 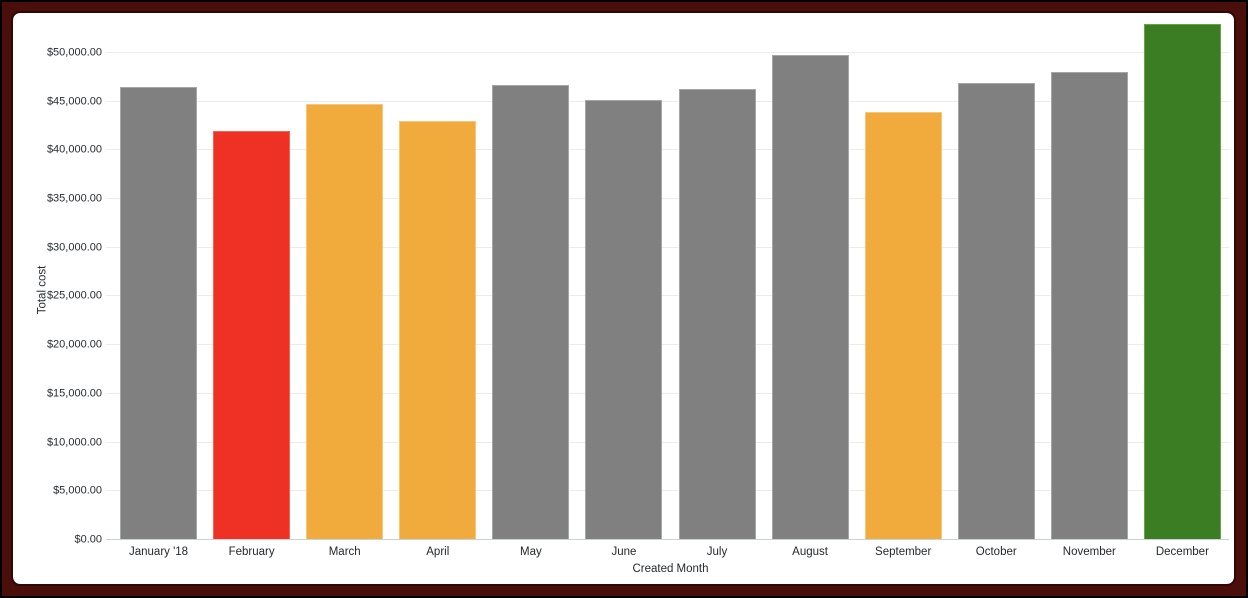 What do you see at coordinates (74, 442) in the screenshot?
I see `y-tick-label: $10,000.00` at bounding box center [74, 442].